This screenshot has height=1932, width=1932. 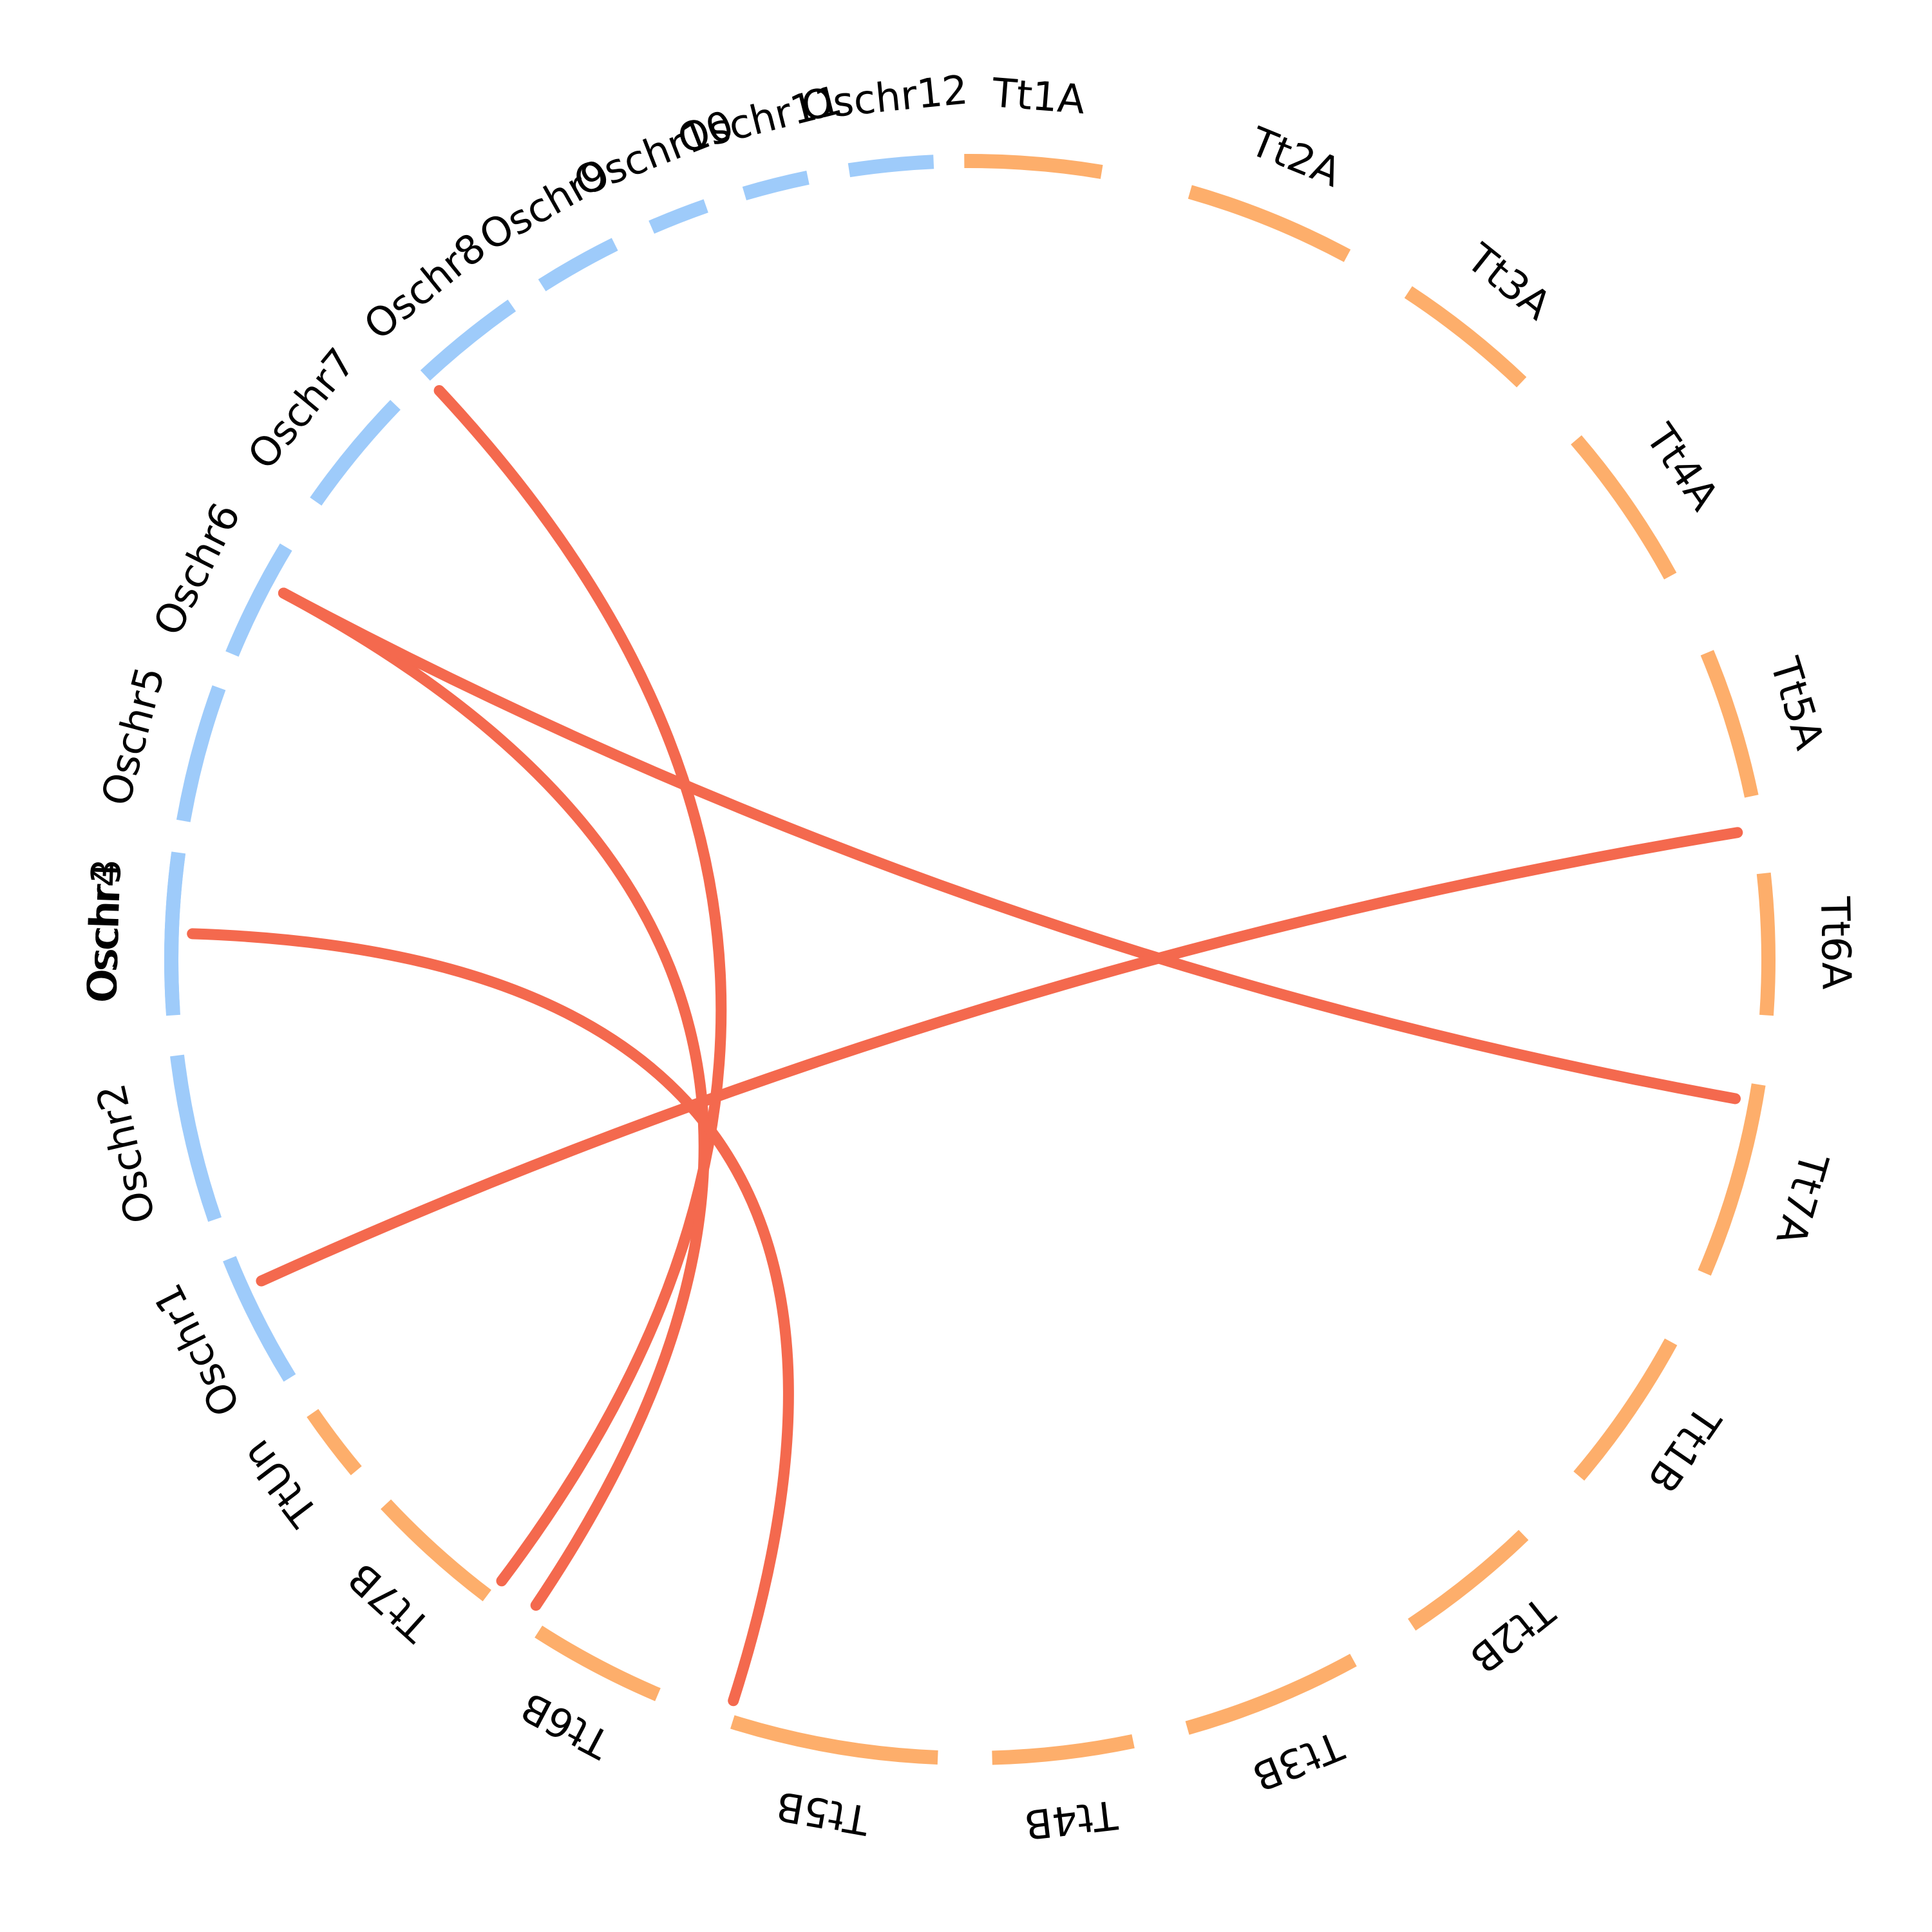 I want to click on chromosome-label-tt3b: Tt3B, so click(x=1298, y=1760).